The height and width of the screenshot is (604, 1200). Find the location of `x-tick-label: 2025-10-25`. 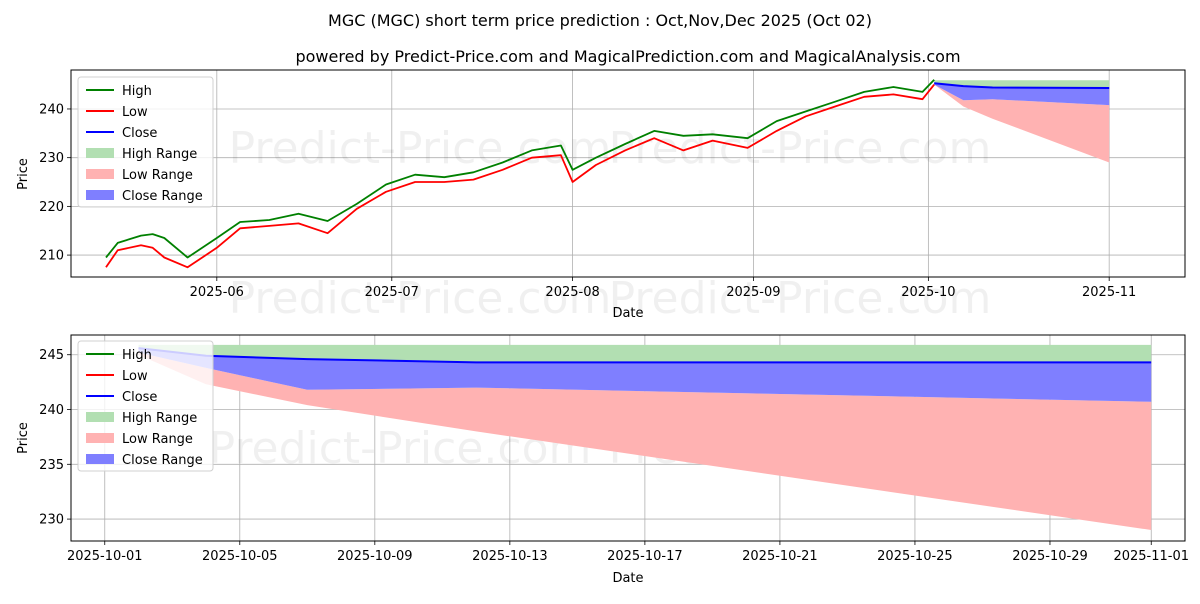

x-tick-label: 2025-10-25 is located at coordinates (915, 556).